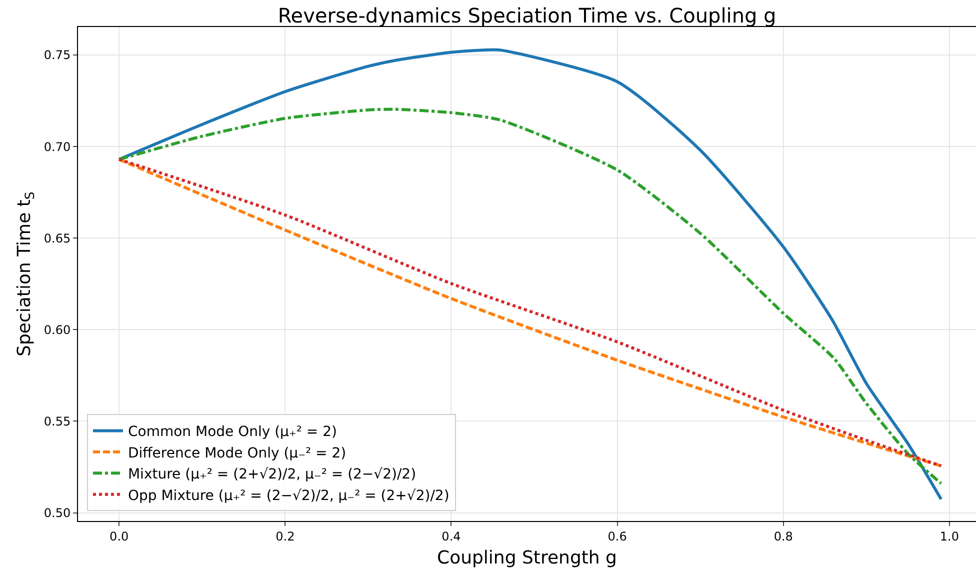 The width and height of the screenshot is (976, 578). Describe the element at coordinates (272, 474) in the screenshot. I see `legend-label: Mixture (μ₊² = (2+√2)/2, μ₋² = (2−√2)/2)` at that location.